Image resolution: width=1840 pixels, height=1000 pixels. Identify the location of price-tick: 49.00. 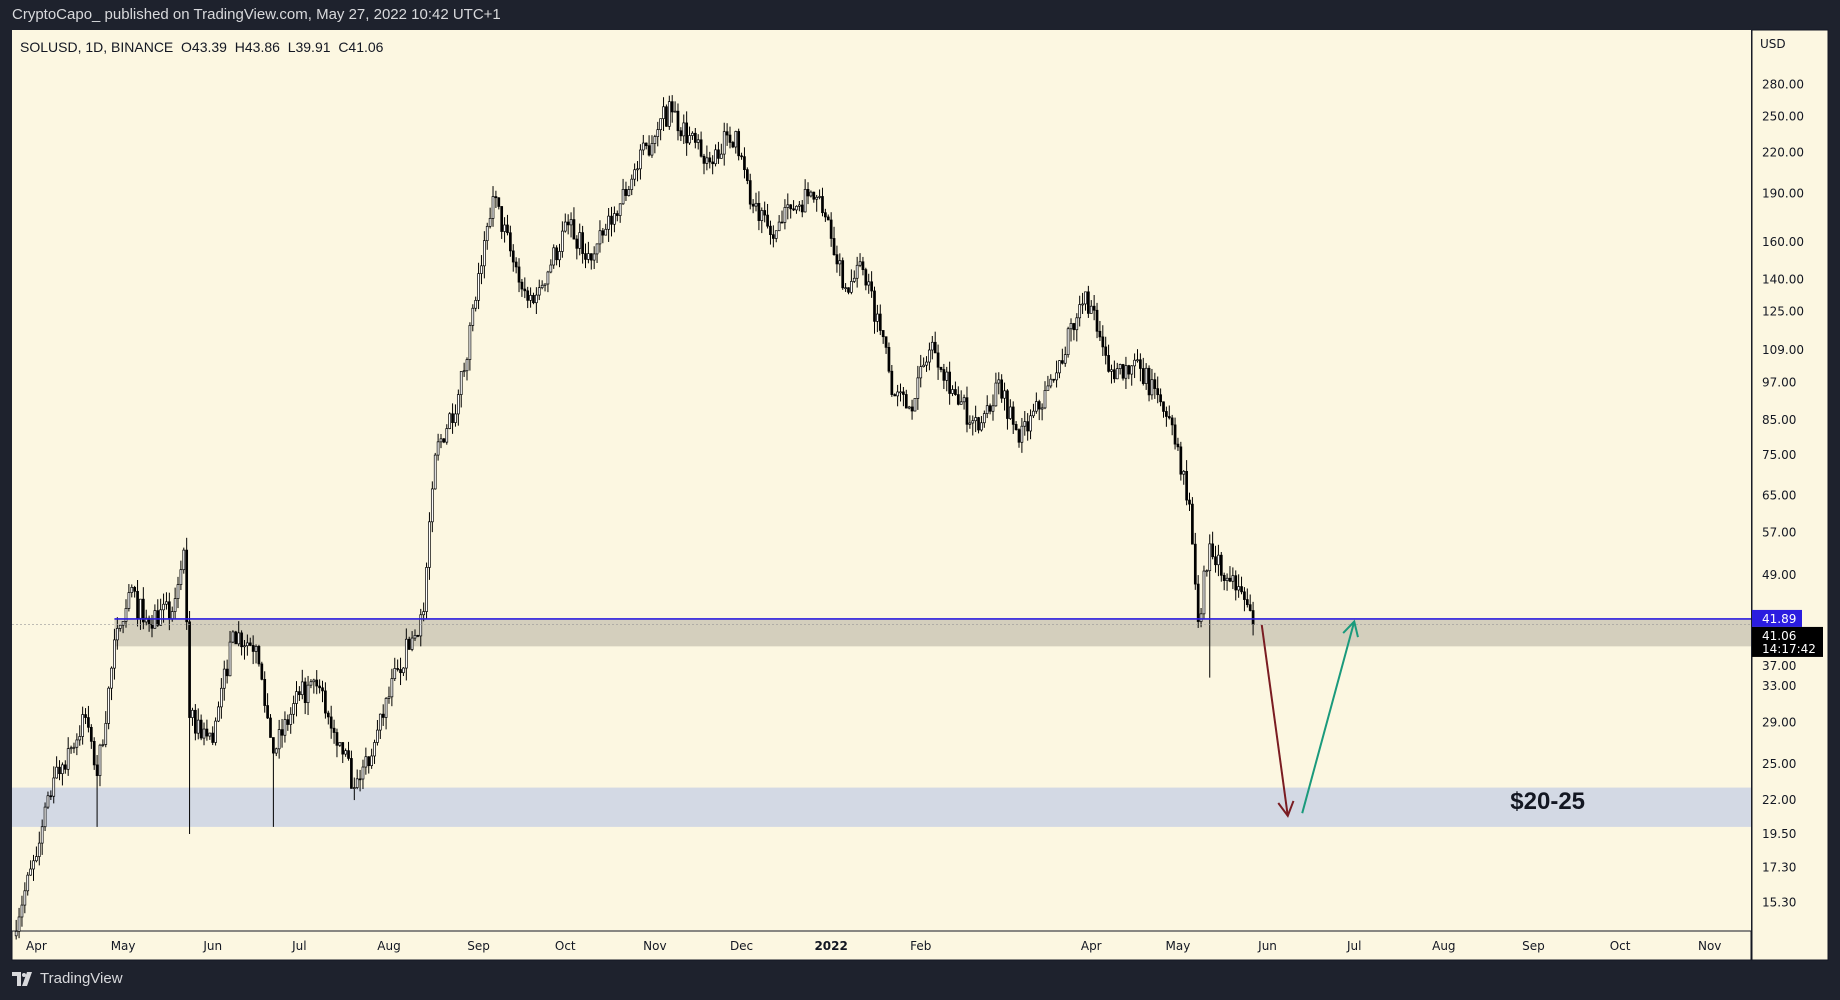
(1779, 575).